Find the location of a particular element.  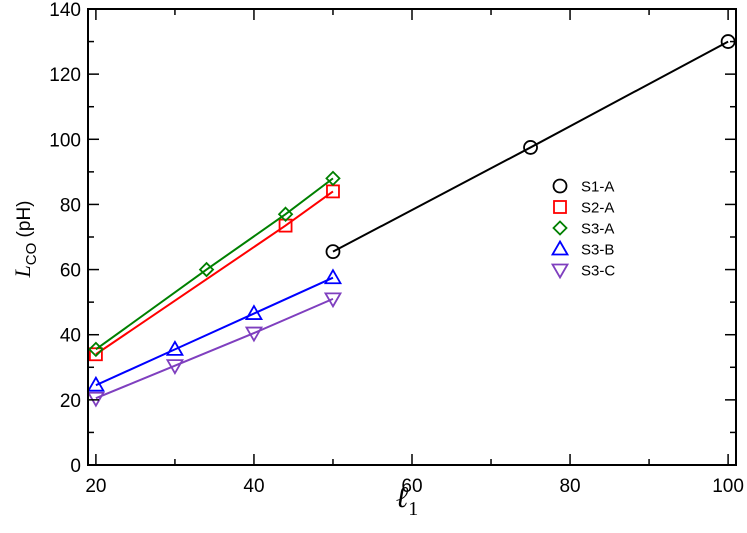

y-tick-label: 60 is located at coordinates (70, 271).